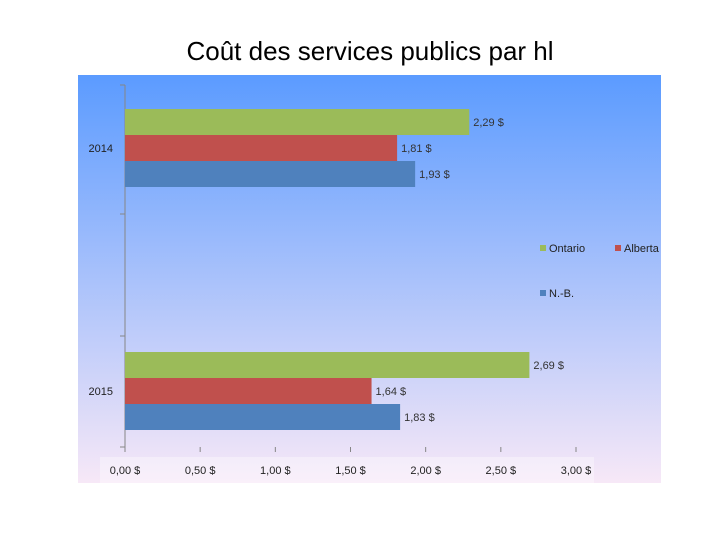 This screenshot has height=540, width=720. I want to click on x-tick-label: 2,50 $, so click(501, 471).